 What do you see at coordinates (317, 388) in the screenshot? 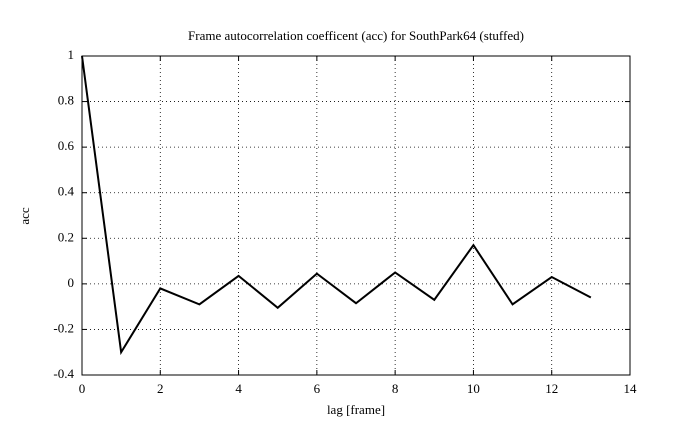
I see `x-tick-label: 6` at bounding box center [317, 388].